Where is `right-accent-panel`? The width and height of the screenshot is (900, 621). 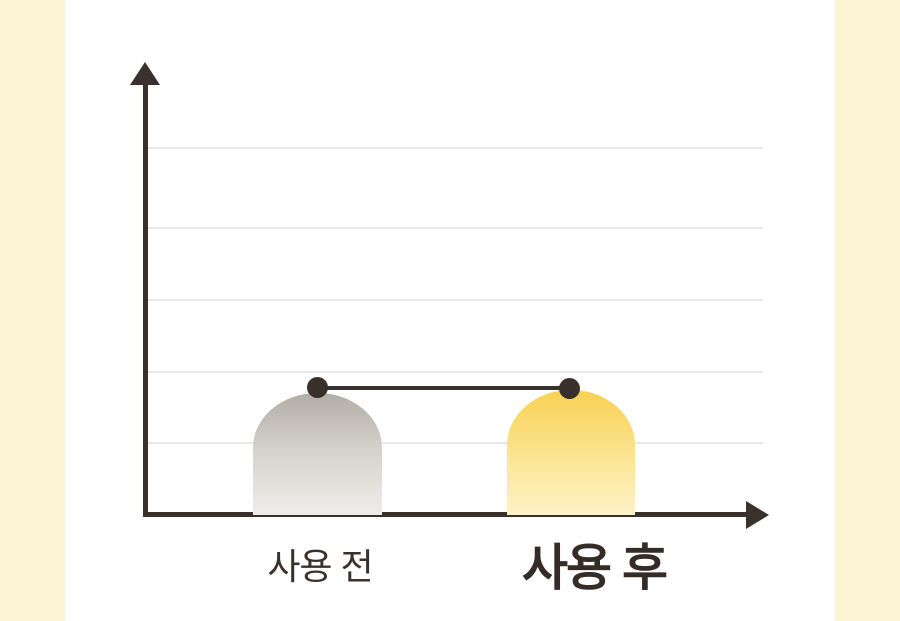 right-accent-panel is located at coordinates (867, 310).